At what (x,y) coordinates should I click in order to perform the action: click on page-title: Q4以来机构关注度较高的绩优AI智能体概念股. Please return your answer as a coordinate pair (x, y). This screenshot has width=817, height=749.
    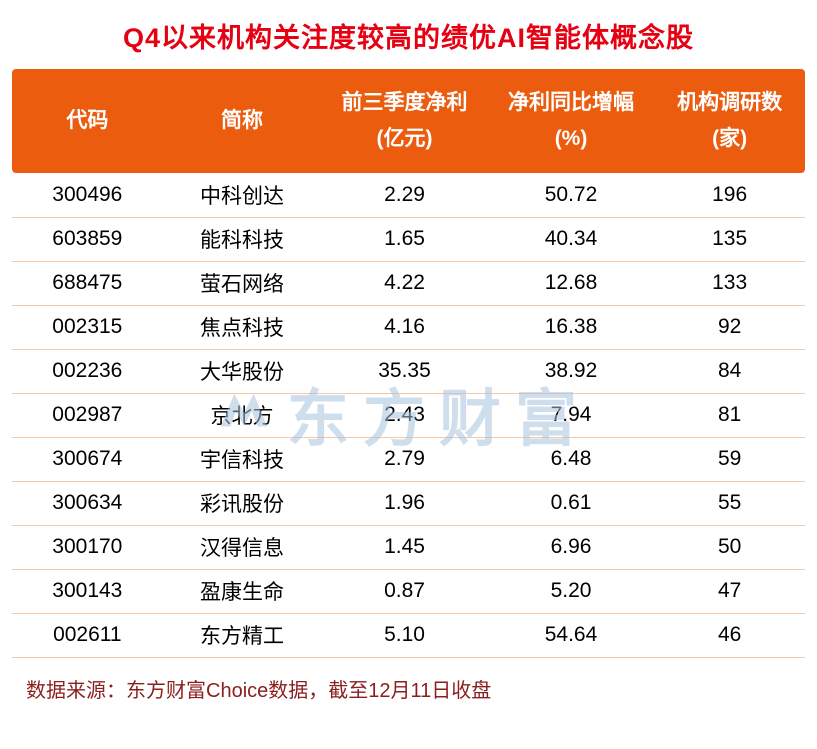
    Looking at the image, I should click on (408, 38).